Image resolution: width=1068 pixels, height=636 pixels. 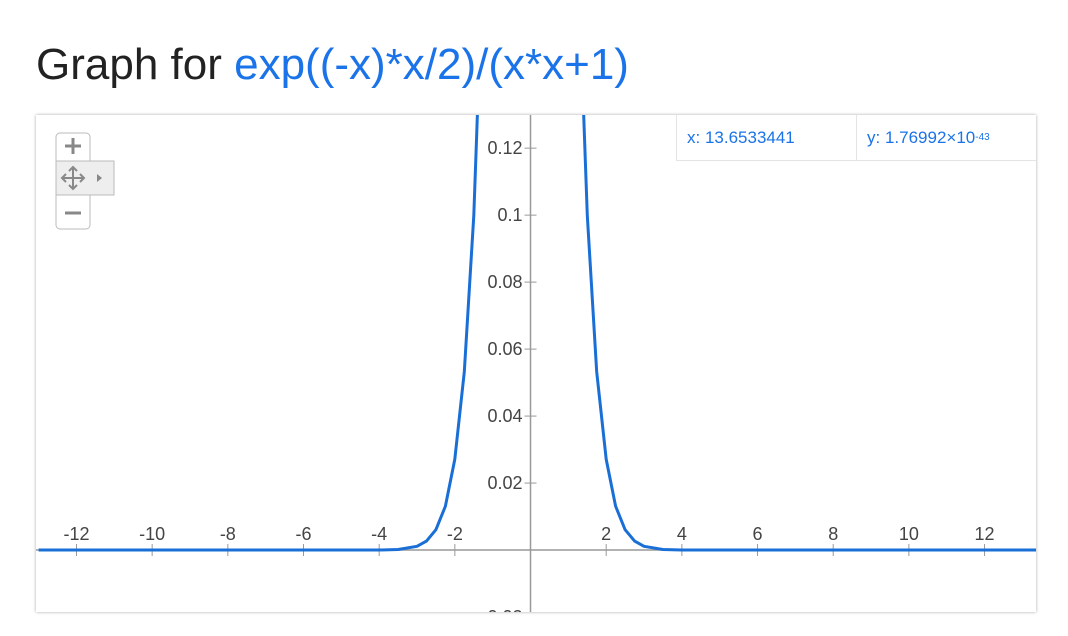 What do you see at coordinates (501, 609) in the screenshot?
I see `y-tick-label: -0.02` at bounding box center [501, 609].